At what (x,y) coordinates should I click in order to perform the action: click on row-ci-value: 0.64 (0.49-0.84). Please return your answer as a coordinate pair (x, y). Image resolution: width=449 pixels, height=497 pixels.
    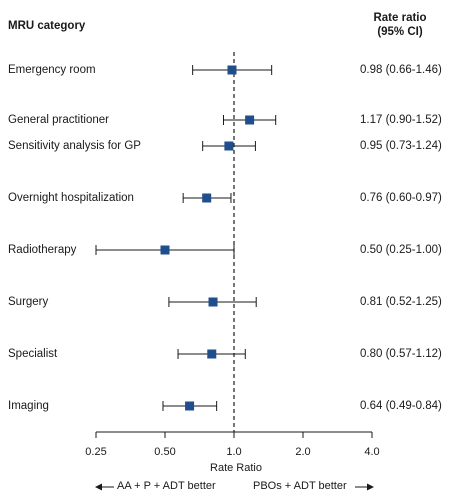
    Looking at the image, I should click on (401, 406).